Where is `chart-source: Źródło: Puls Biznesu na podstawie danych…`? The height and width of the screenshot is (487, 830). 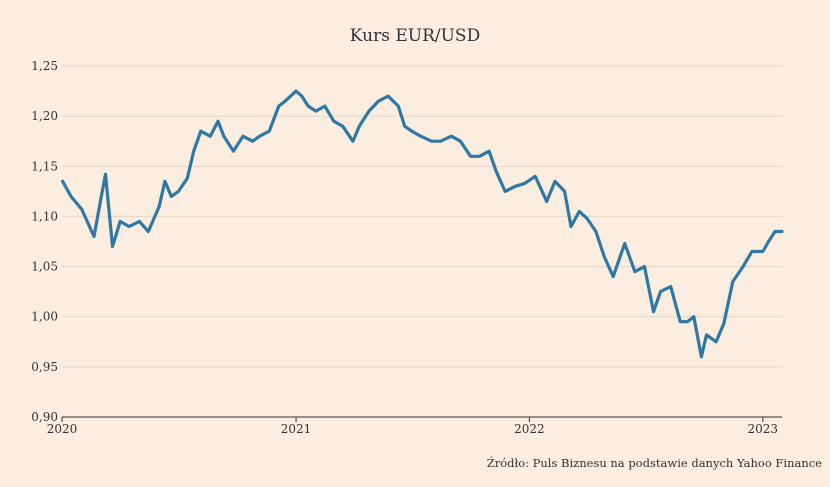
chart-source: Źródło: Puls Biznesu na podstawie danych… is located at coordinates (654, 463).